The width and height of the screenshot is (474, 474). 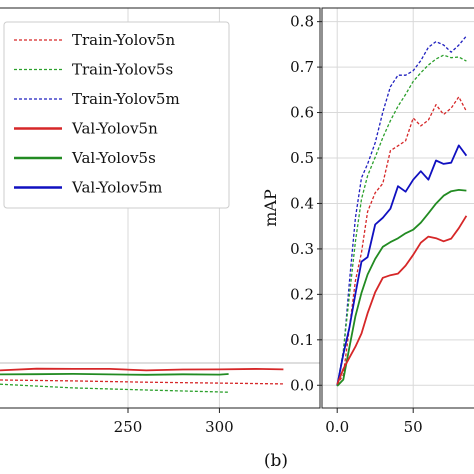 What do you see at coordinates (302, 67) in the screenshot?
I see `y-tick-label: 0.7` at bounding box center [302, 67].